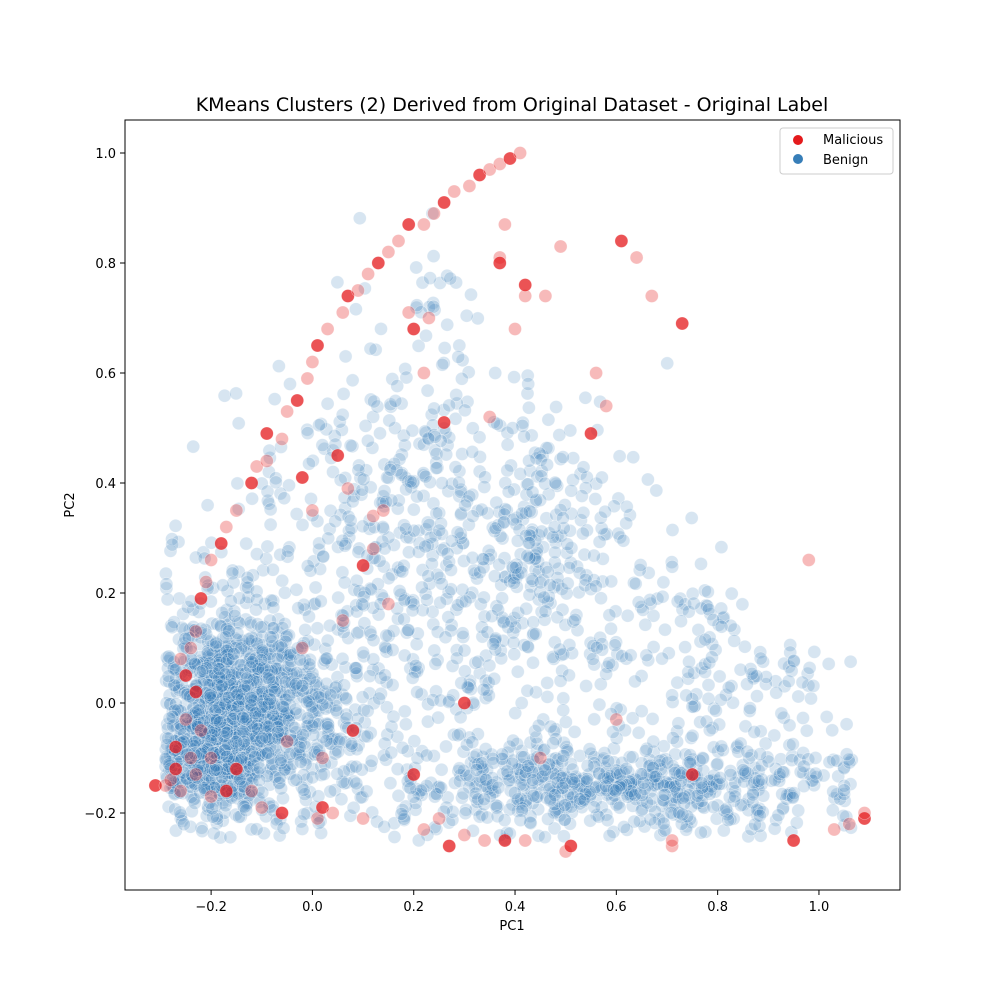 This screenshot has height=1000, width=1000. What do you see at coordinates (616, 907) in the screenshot?
I see `x-tick-label: 0.6` at bounding box center [616, 907].